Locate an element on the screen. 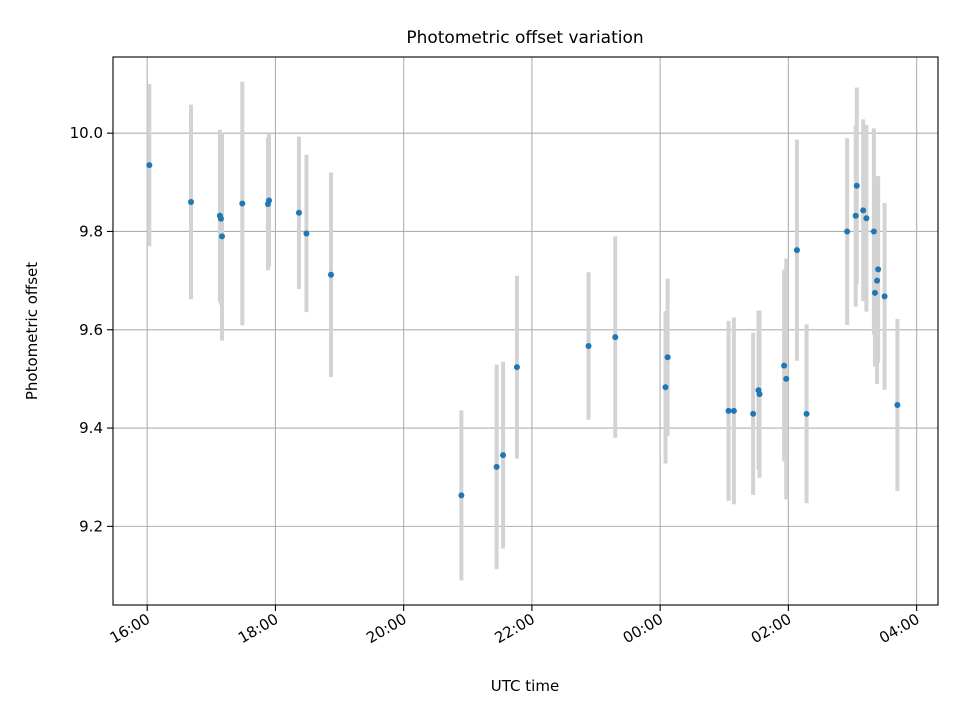  y-axis-label: Photometric offset is located at coordinates (32, 331).